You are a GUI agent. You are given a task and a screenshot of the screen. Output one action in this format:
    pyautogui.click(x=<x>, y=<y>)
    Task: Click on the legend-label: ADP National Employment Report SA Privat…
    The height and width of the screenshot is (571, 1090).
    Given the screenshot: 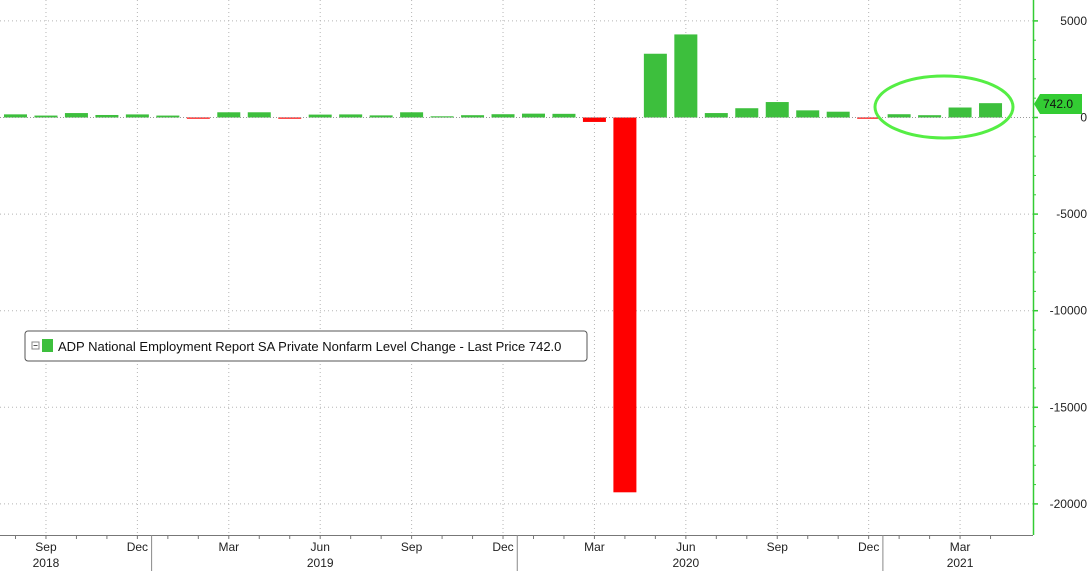 What is the action you would take?
    pyautogui.click(x=309, y=346)
    